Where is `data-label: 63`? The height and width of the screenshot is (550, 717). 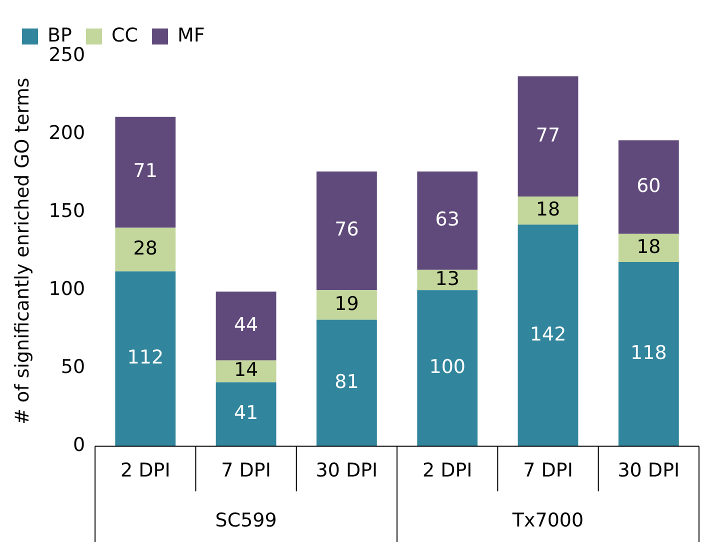
data-label: 63 is located at coordinates (447, 219).